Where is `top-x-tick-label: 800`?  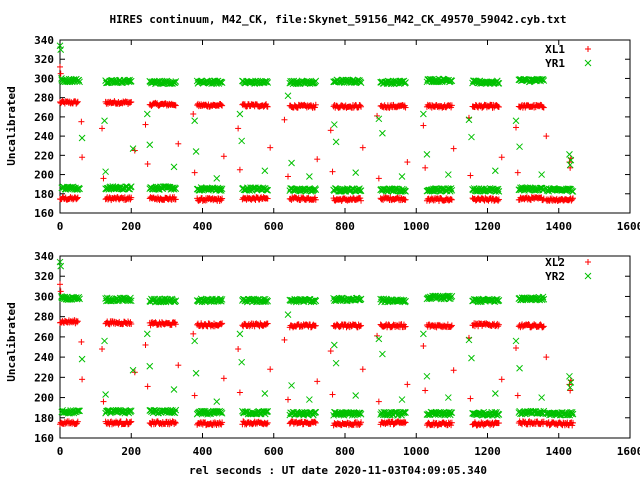
top-x-tick-label: 800 is located at coordinates (345, 226).